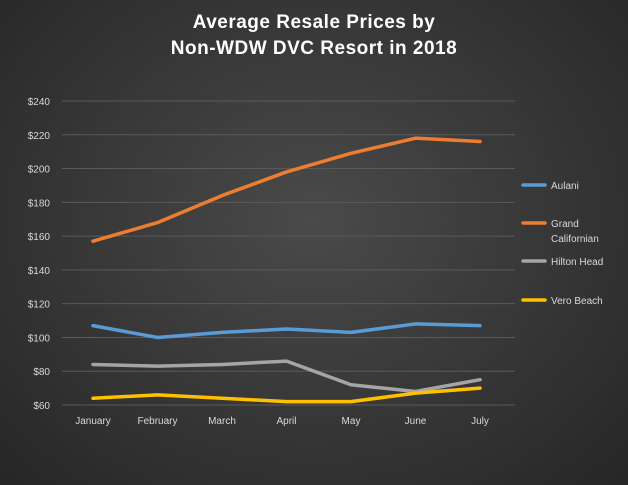 This screenshot has height=485, width=628. What do you see at coordinates (314, 22) in the screenshot?
I see `chart-title-line-1: Average Resale Prices by` at bounding box center [314, 22].